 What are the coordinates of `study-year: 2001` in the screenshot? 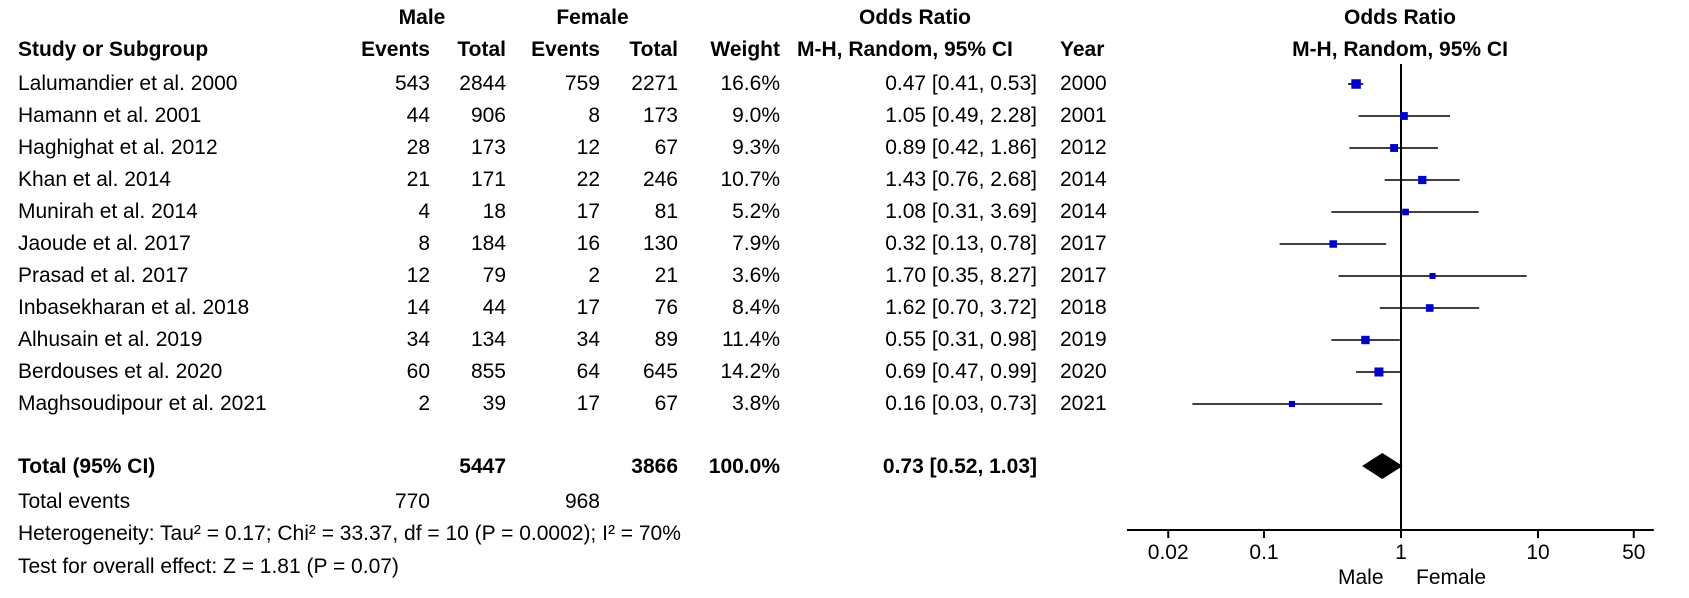 It's located at (1083, 115).